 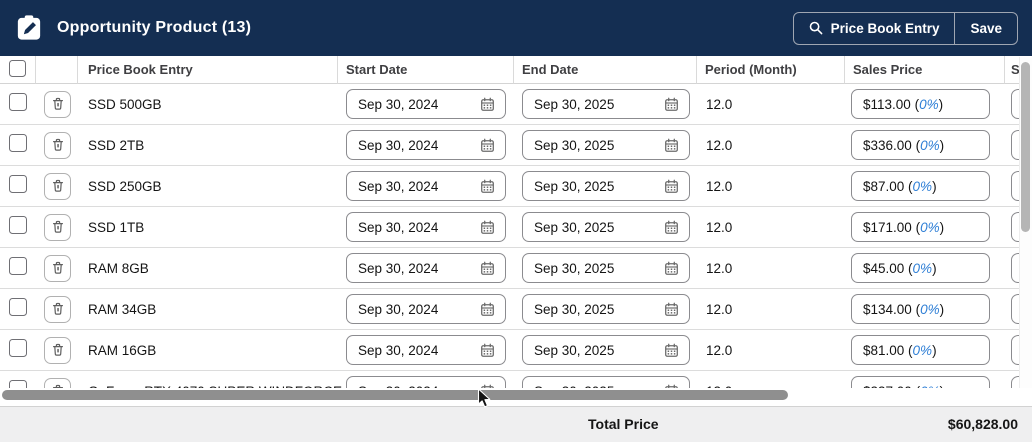 I want to click on sales-price-input: $113.00 (0%), so click(x=920, y=104).